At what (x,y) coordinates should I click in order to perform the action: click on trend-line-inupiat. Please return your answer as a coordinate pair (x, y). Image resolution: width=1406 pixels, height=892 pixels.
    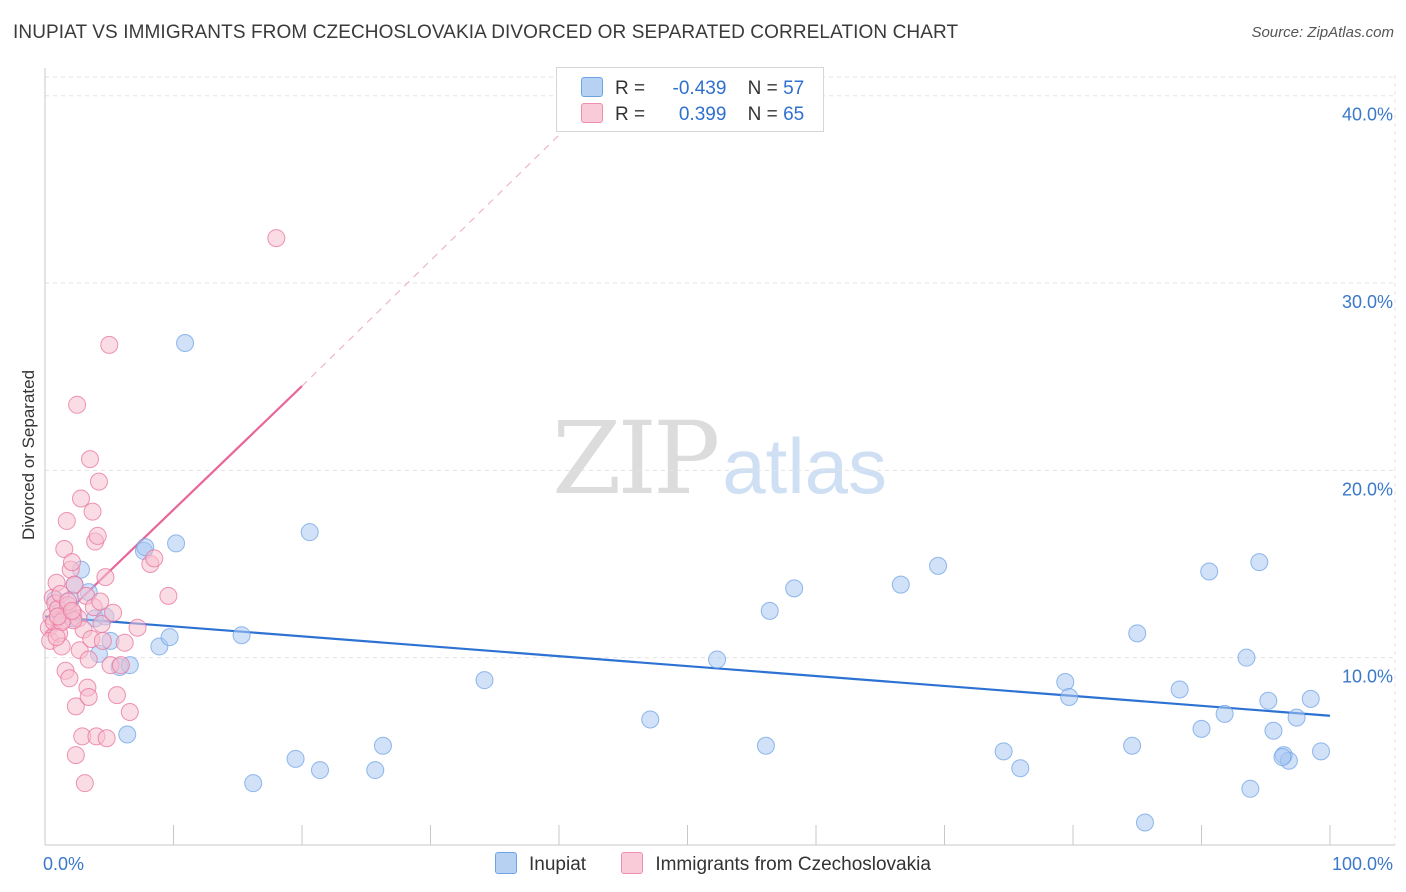
    Looking at the image, I should click on (687, 666).